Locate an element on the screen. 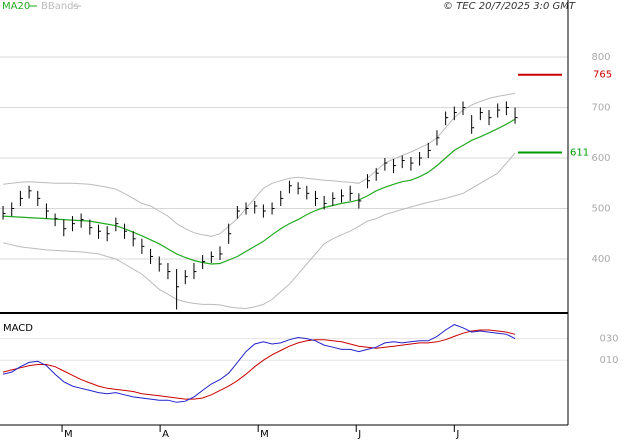  legend-ma: MA20 is located at coordinates (16, 6).